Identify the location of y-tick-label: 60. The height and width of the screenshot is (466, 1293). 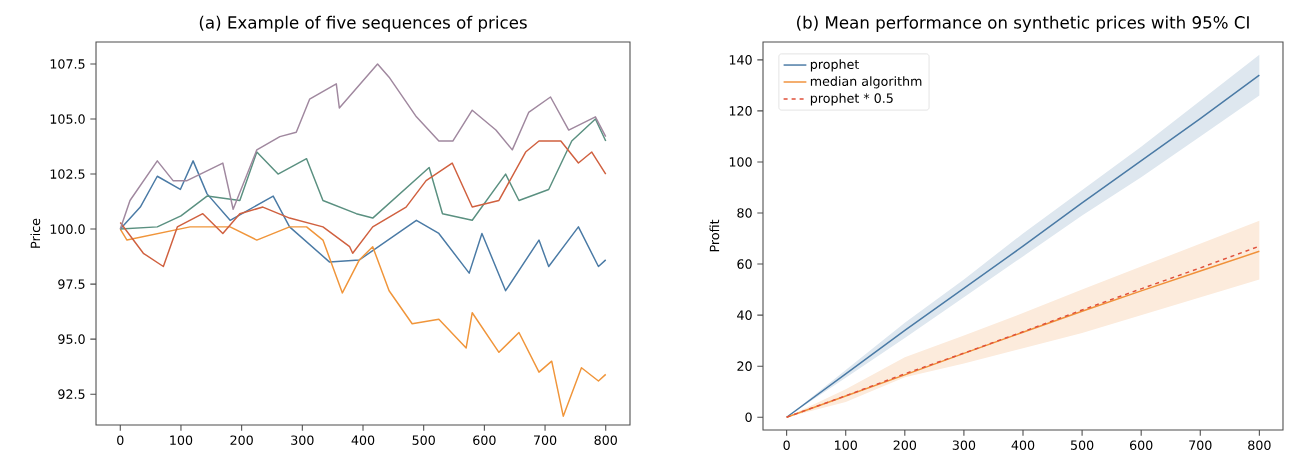
(744, 264).